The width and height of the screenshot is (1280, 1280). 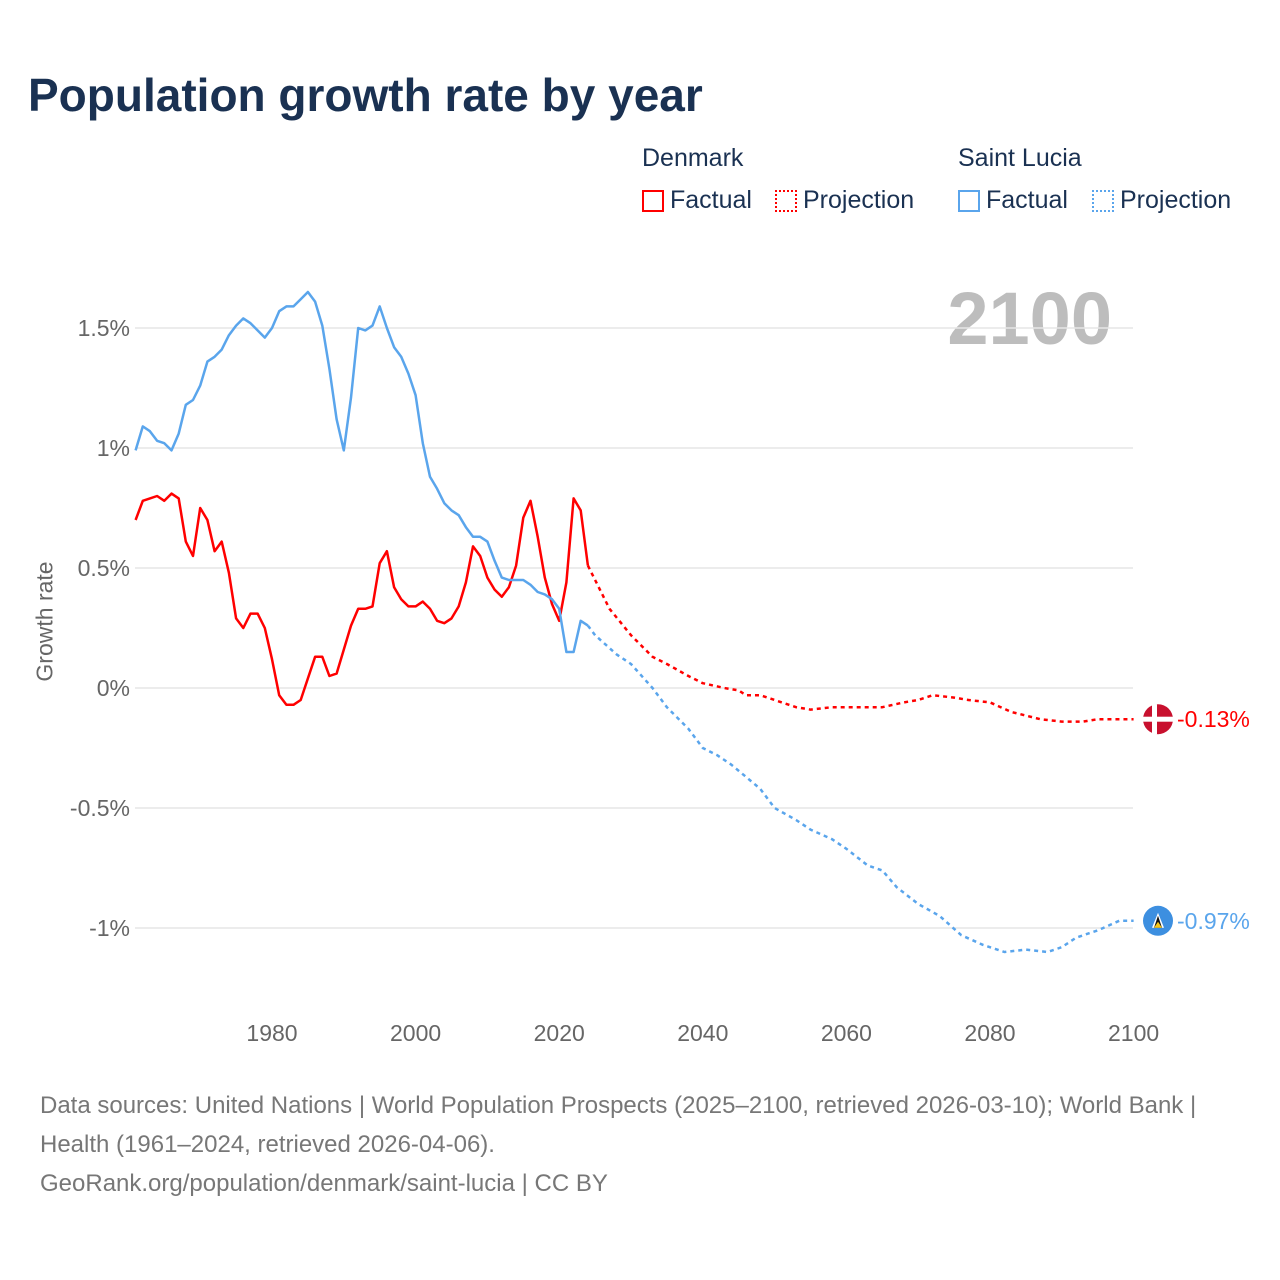 I want to click on flag-denmark-icon, so click(x=1158, y=719).